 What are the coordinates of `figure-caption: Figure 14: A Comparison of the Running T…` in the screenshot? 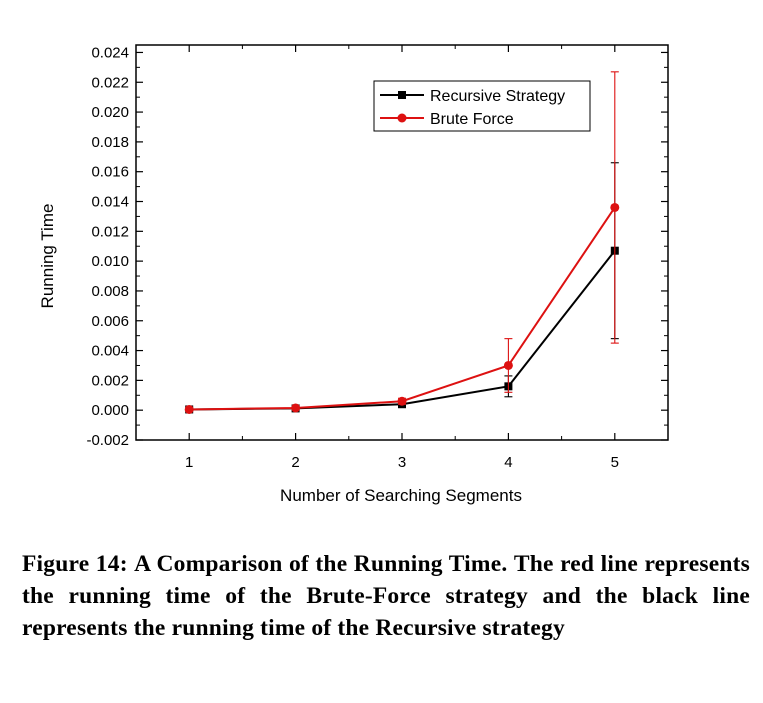 It's located at (386, 596).